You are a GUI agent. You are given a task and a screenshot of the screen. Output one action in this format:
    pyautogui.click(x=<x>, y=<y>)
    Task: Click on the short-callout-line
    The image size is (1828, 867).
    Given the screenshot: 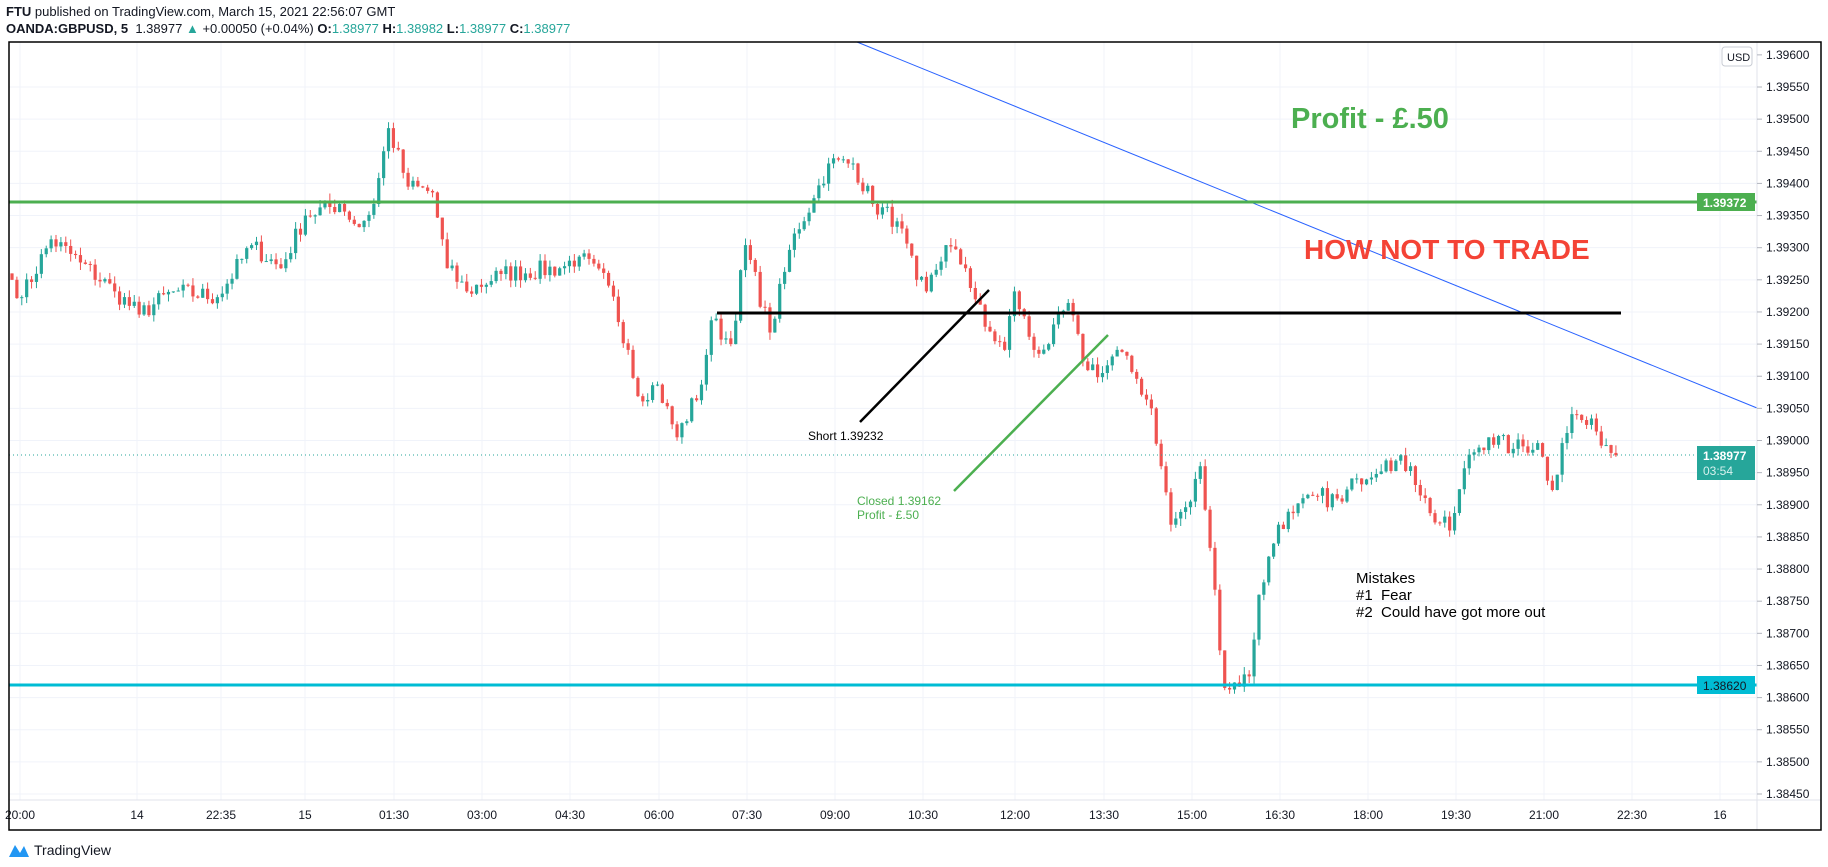 What is the action you would take?
    pyautogui.click(x=924, y=356)
    